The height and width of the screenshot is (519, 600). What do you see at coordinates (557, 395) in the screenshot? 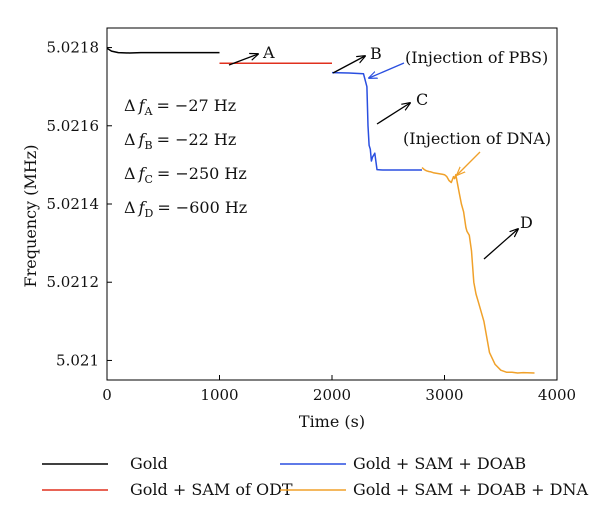
I see `x-tick-label: 4000` at bounding box center [557, 395].